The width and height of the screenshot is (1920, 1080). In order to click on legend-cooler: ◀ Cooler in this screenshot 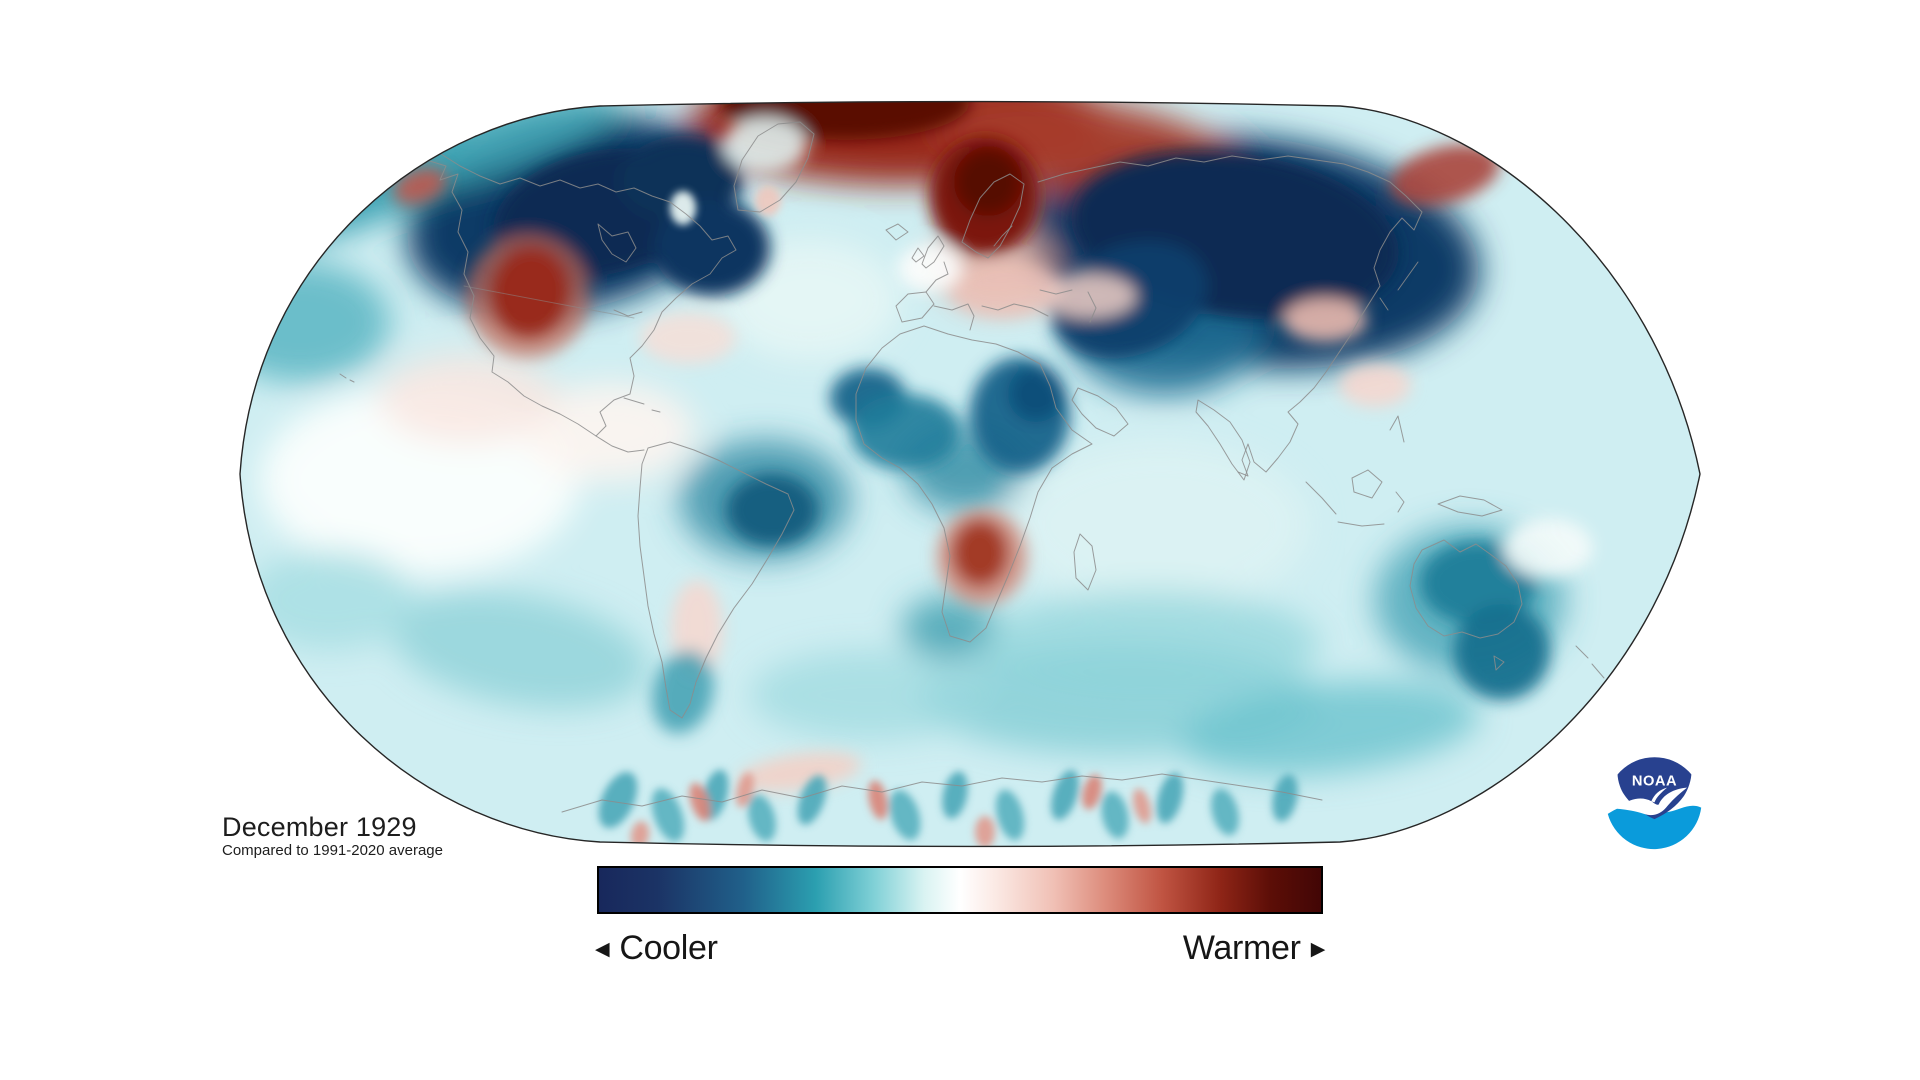, I will do `click(656, 948)`.